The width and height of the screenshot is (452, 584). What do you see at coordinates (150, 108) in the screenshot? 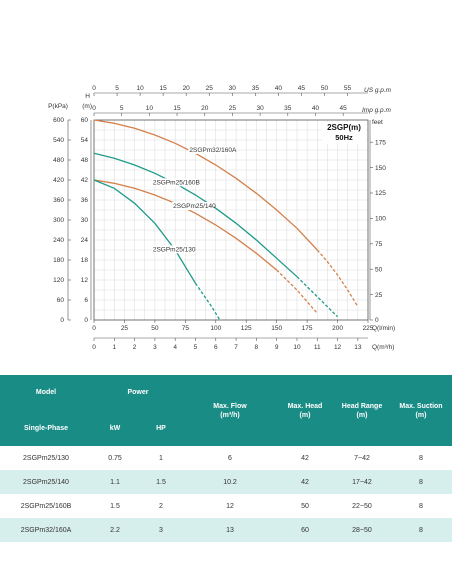
I see `tick-label-imp-gpm: 10` at bounding box center [150, 108].